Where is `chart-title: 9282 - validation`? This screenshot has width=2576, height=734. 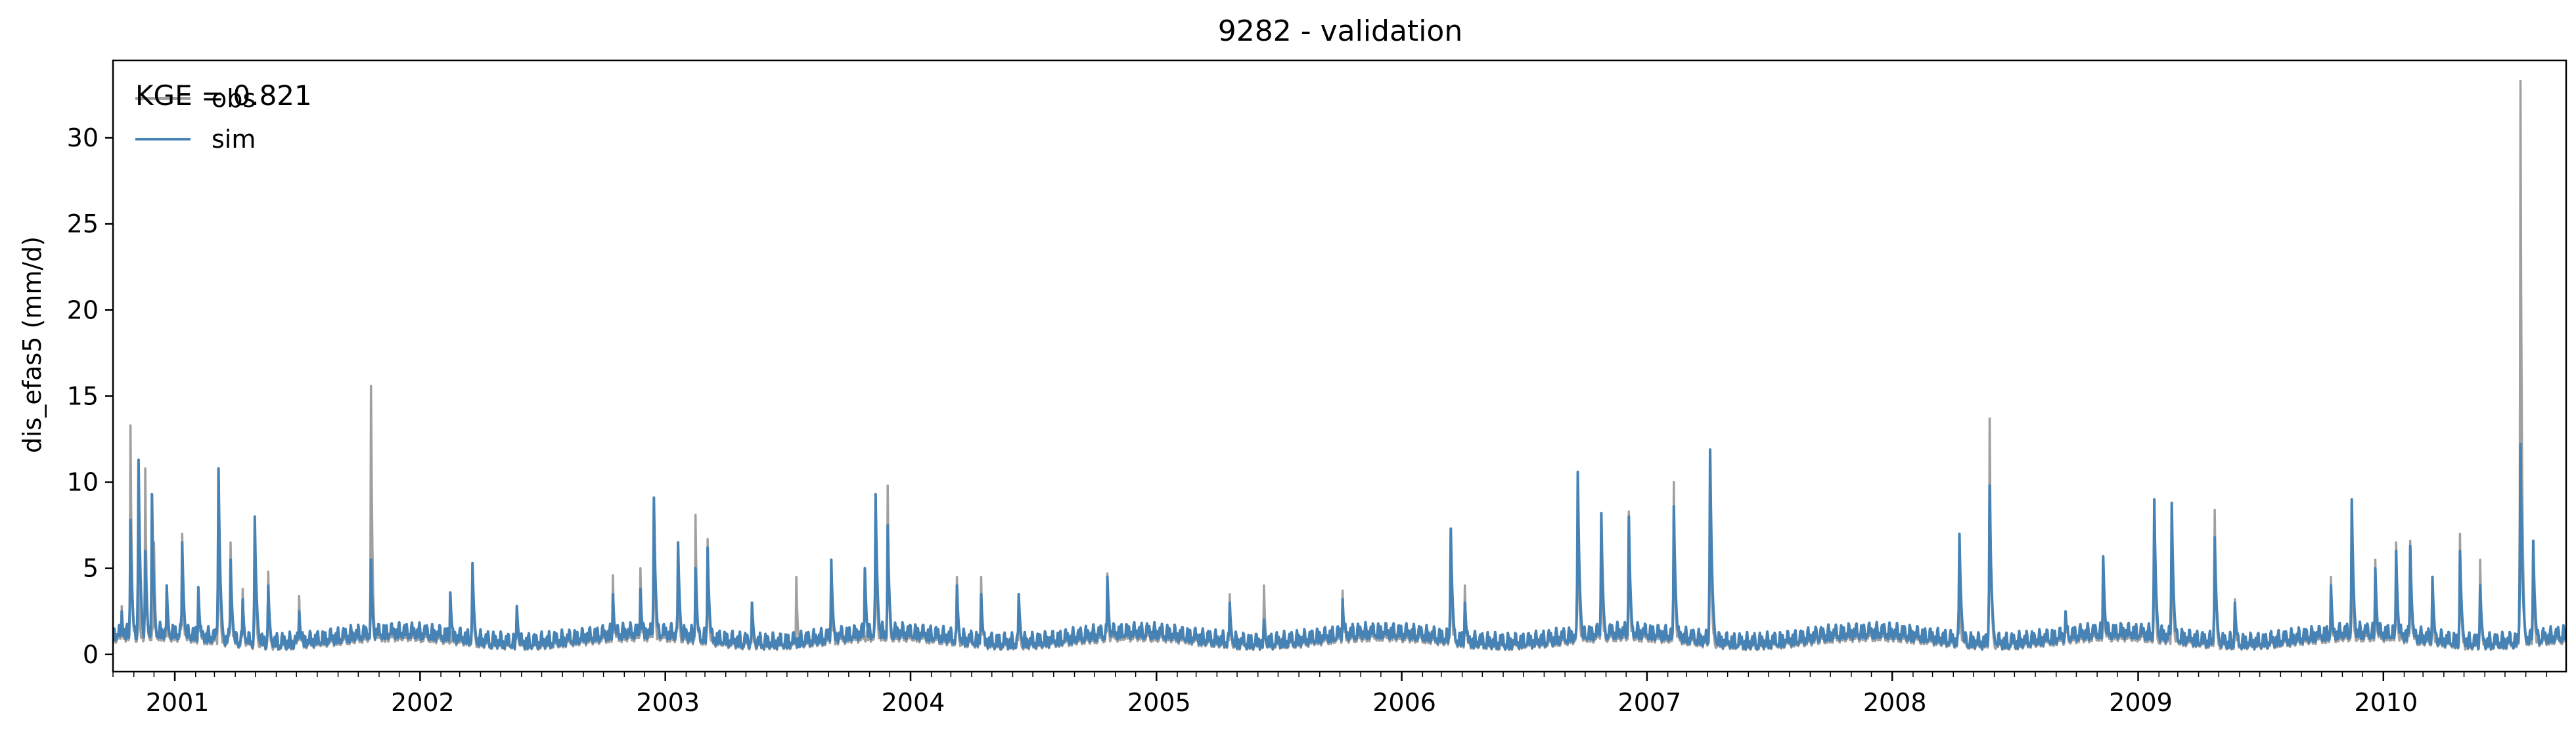
chart-title: 9282 - validation is located at coordinates (1340, 31).